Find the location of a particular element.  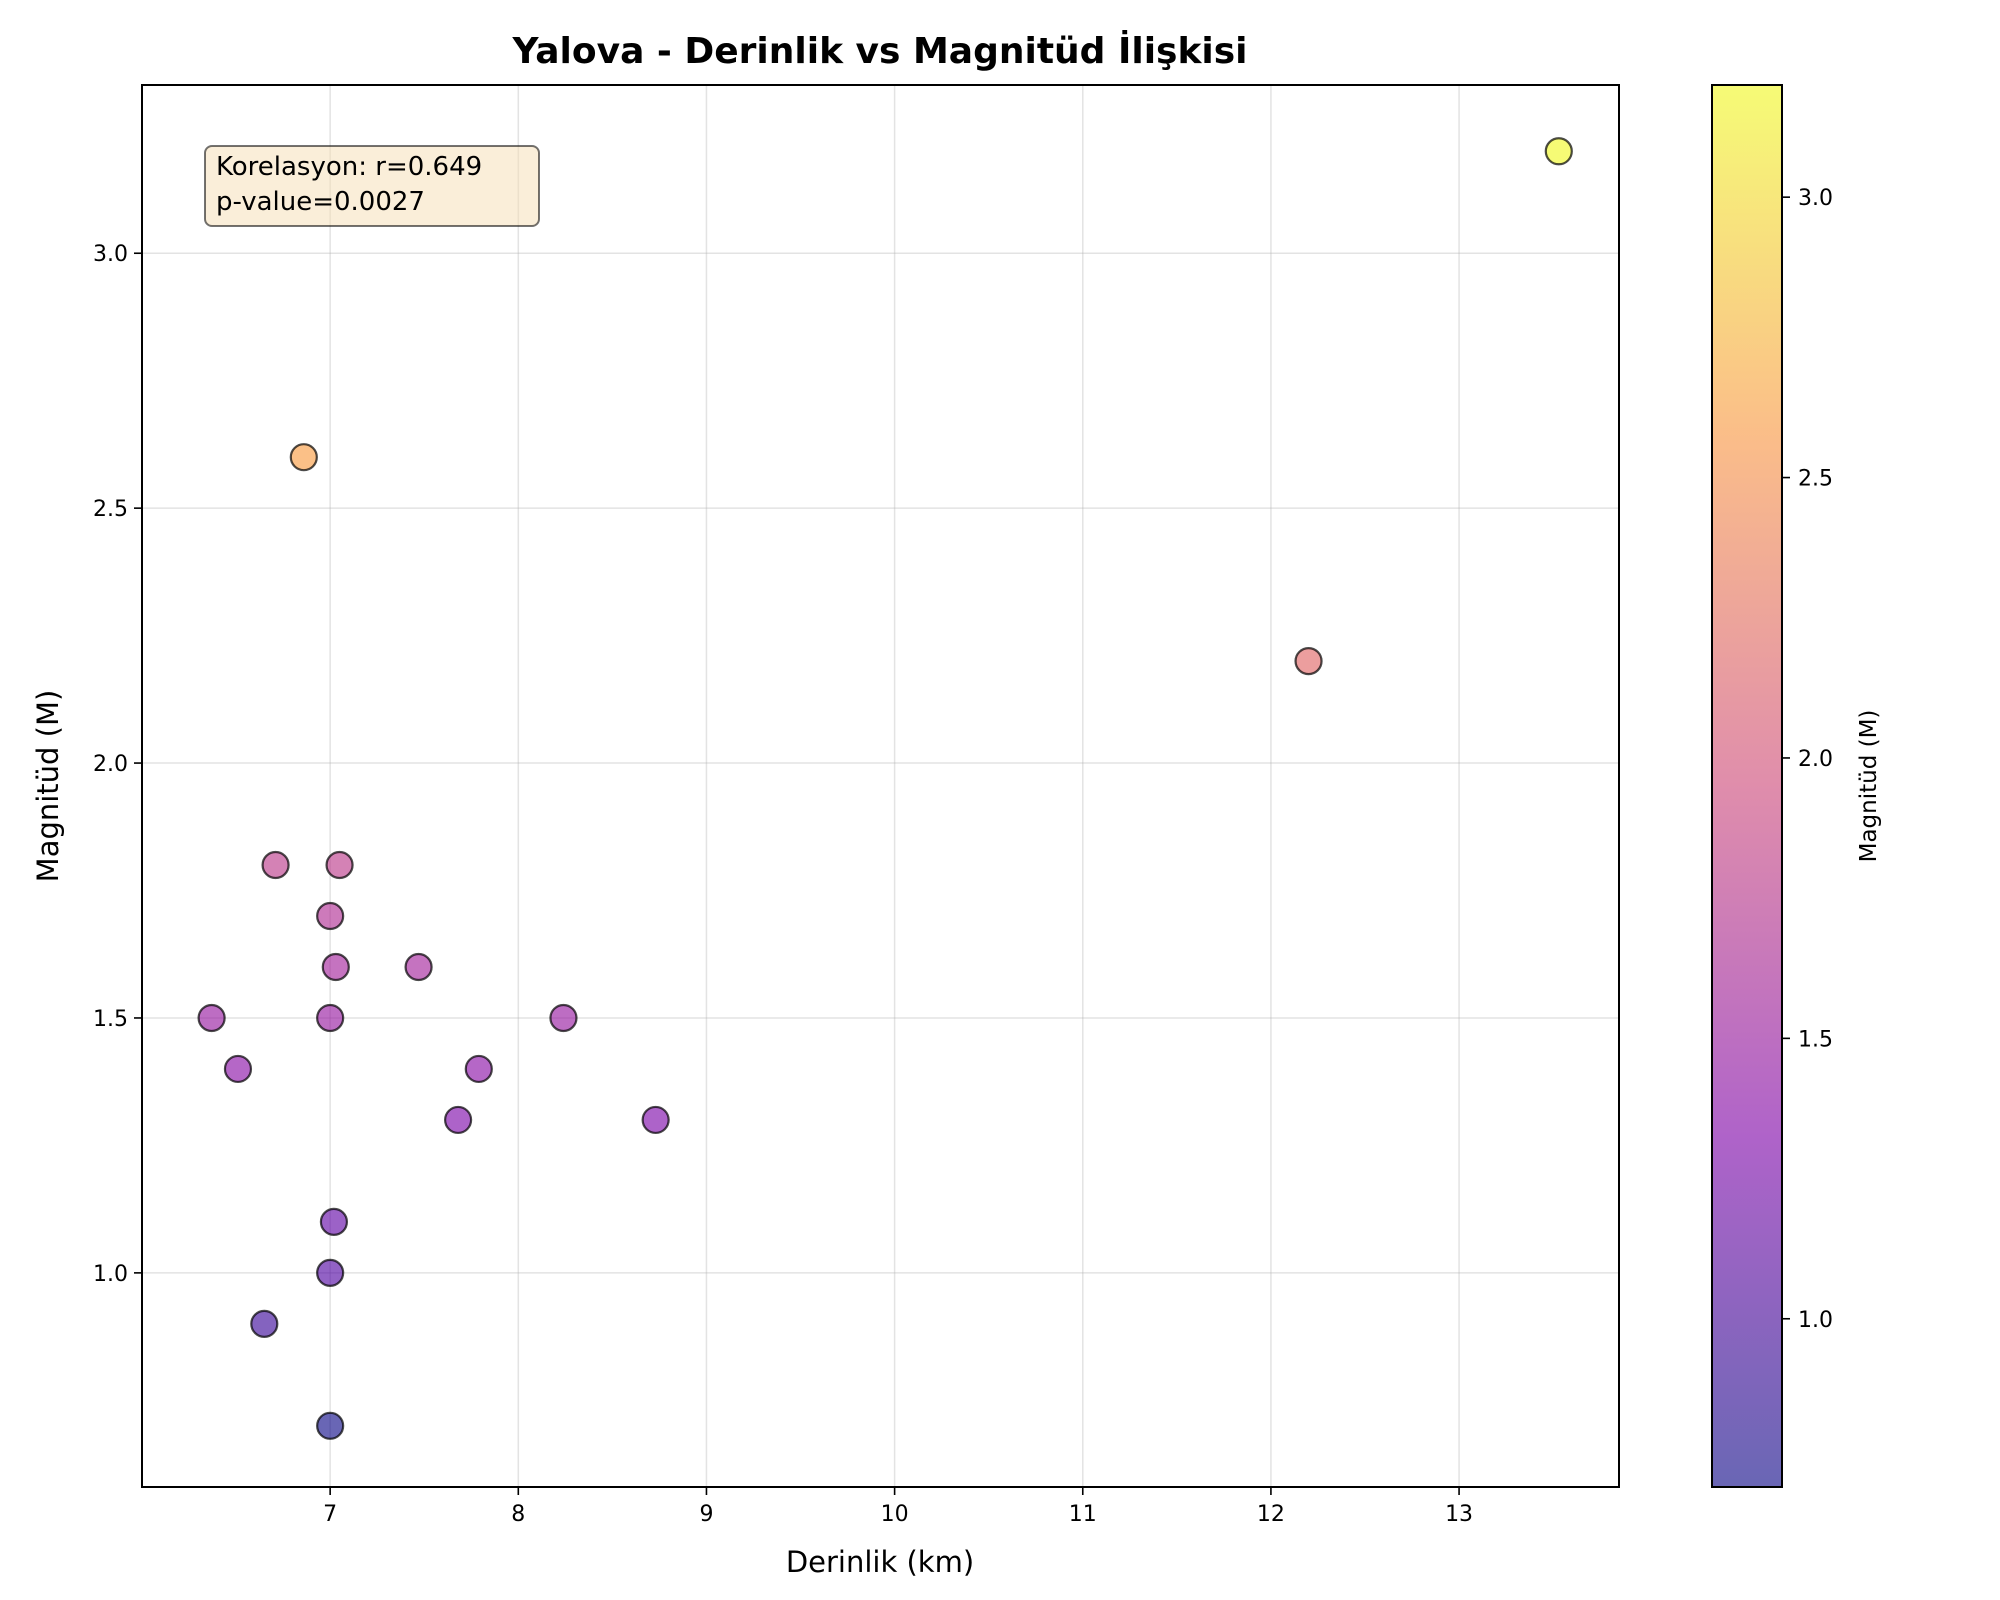

y-tick-label: 1.0 is located at coordinates (110, 1274).